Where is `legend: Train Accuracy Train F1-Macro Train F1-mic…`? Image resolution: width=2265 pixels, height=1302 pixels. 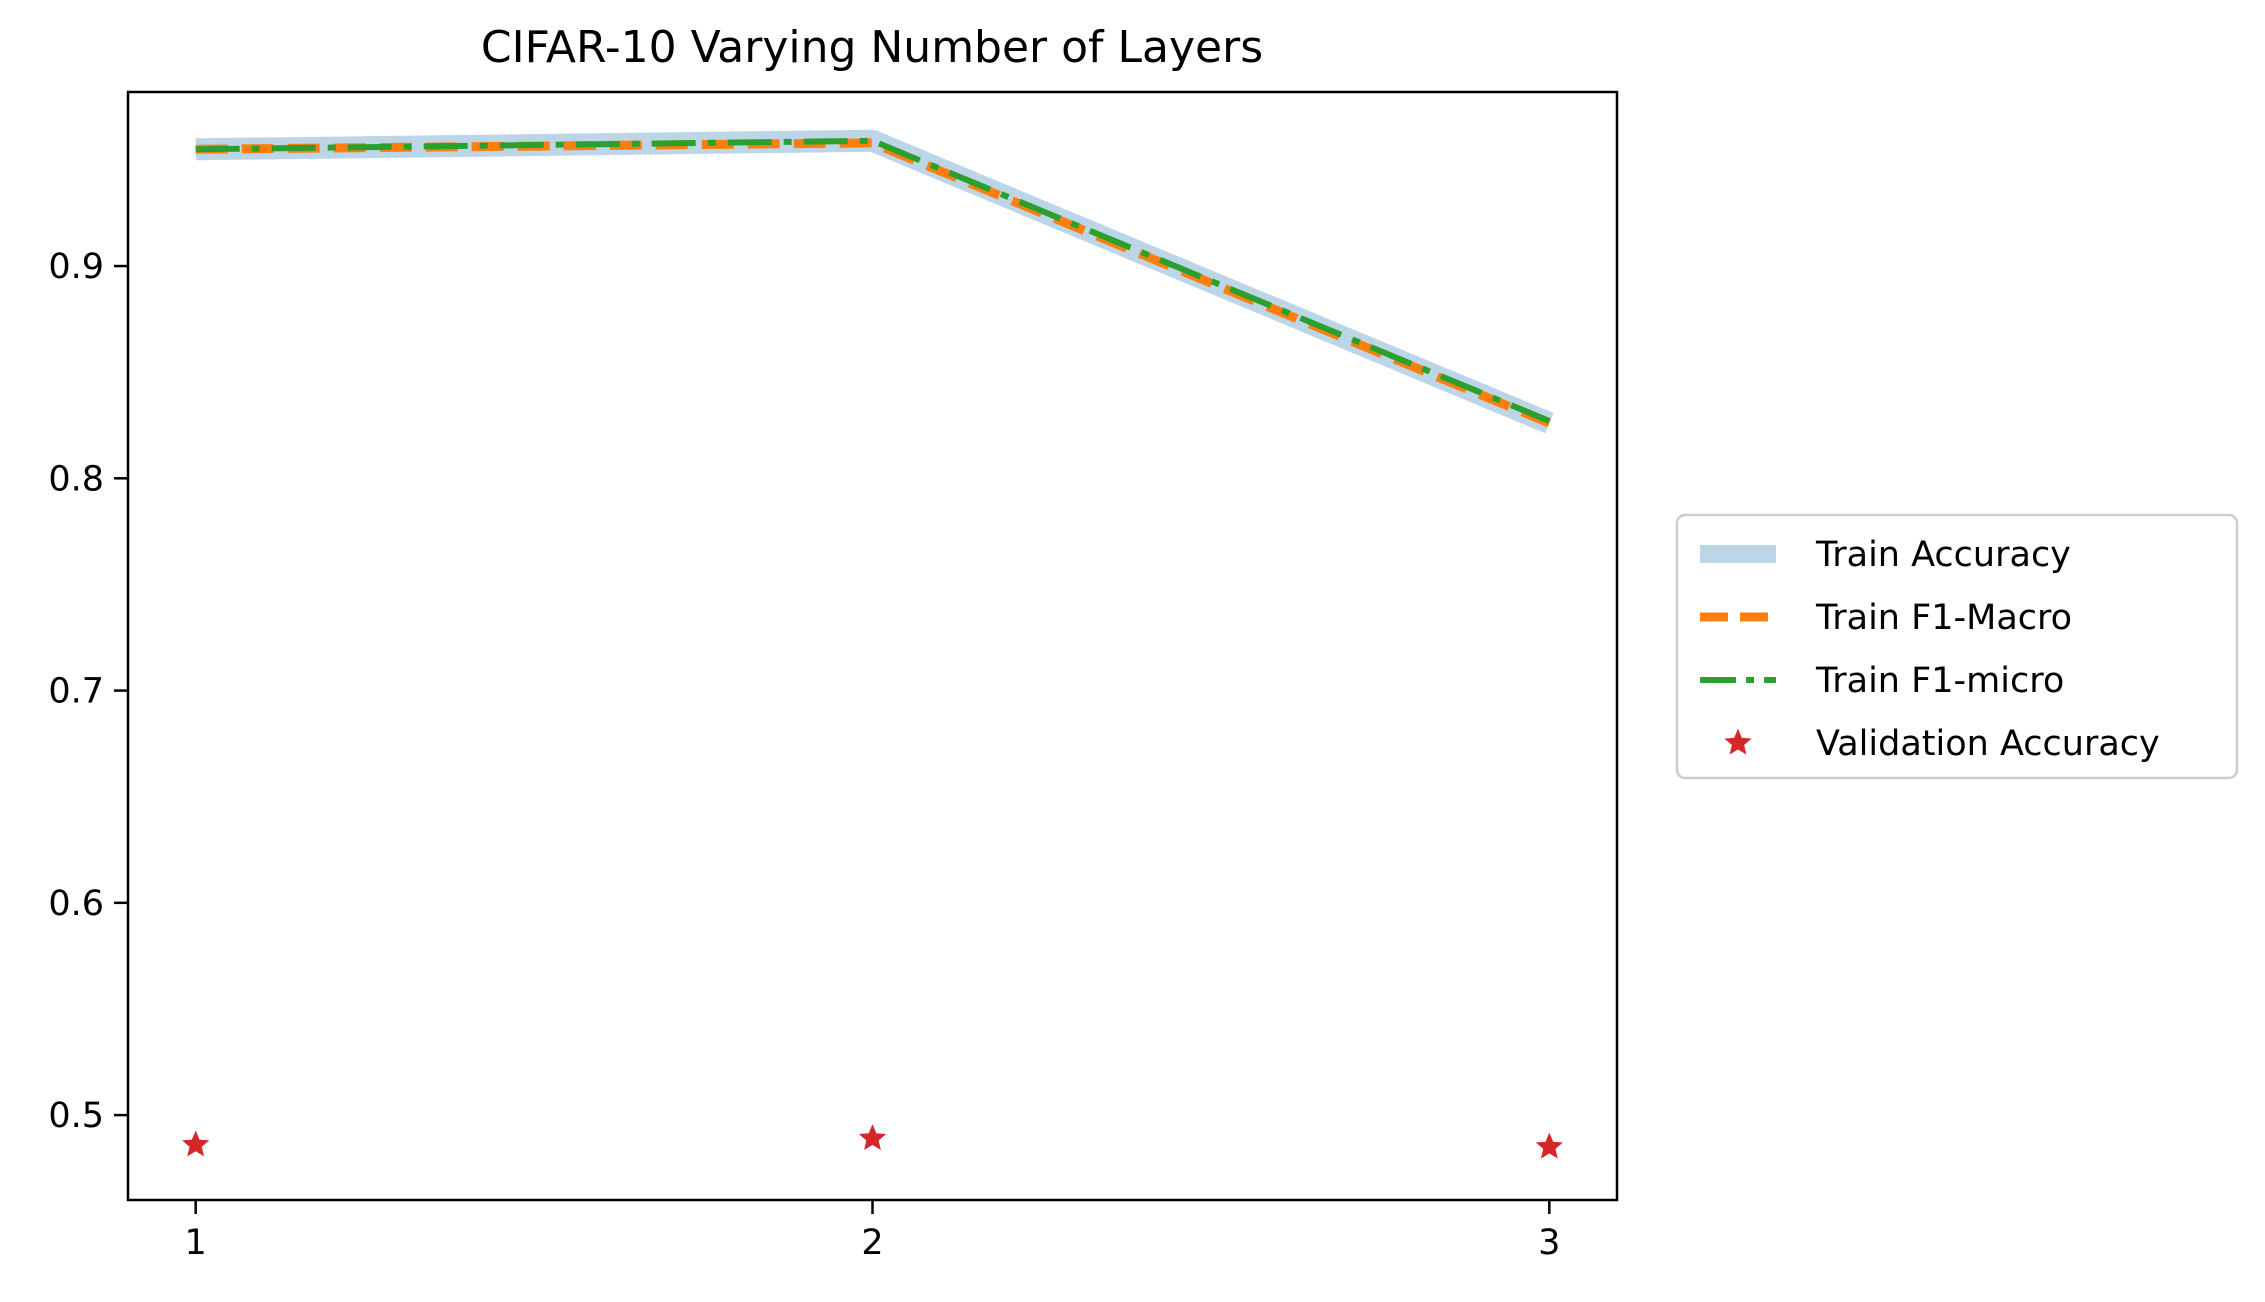
legend: Train Accuracy Train F1-Macro Train F1-mic… is located at coordinates (1957, 646).